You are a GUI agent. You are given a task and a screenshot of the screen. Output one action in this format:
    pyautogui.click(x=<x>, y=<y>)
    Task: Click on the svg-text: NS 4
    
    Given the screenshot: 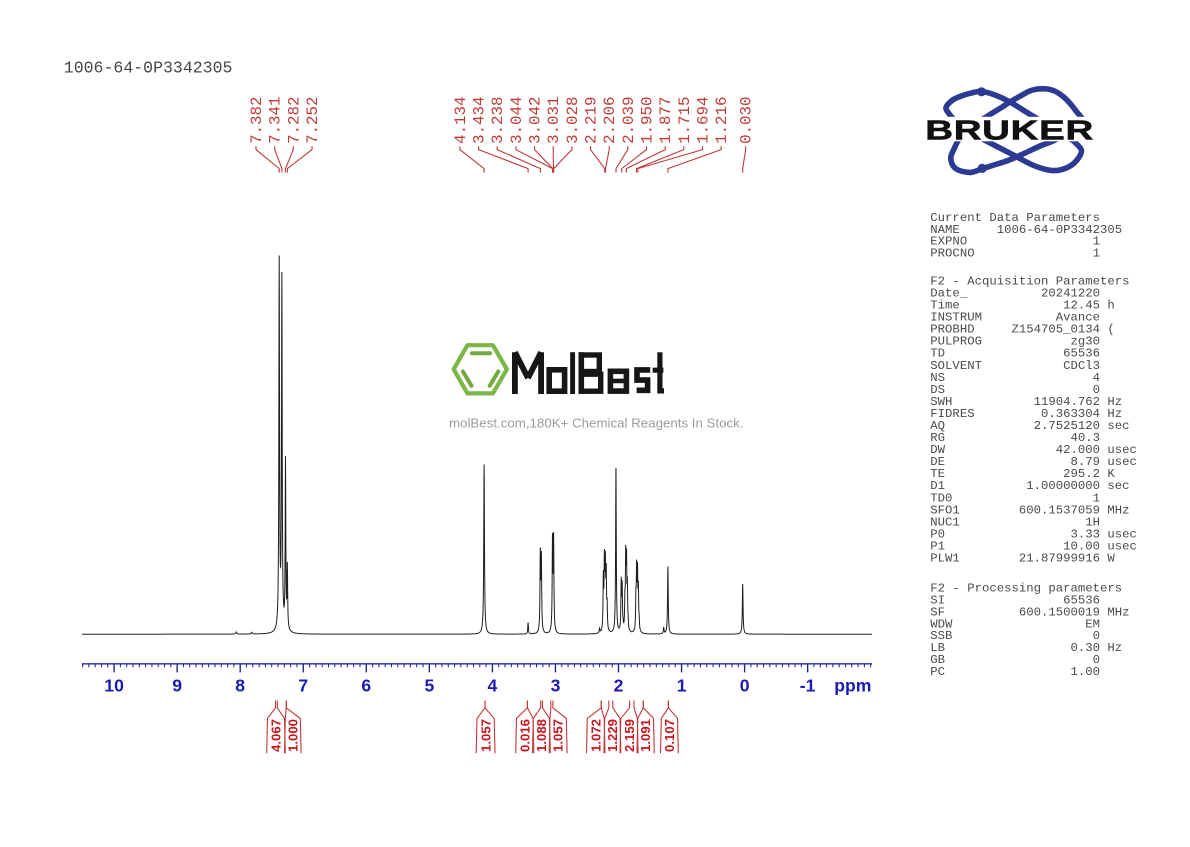 What is the action you would take?
    pyautogui.click(x=1015, y=378)
    